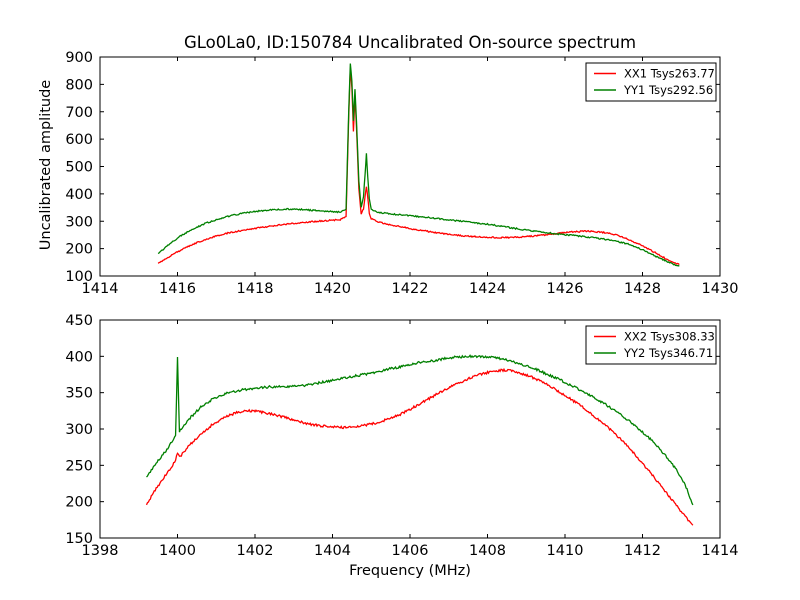  I want to click on x-tick-label: 1412, so click(642, 551).